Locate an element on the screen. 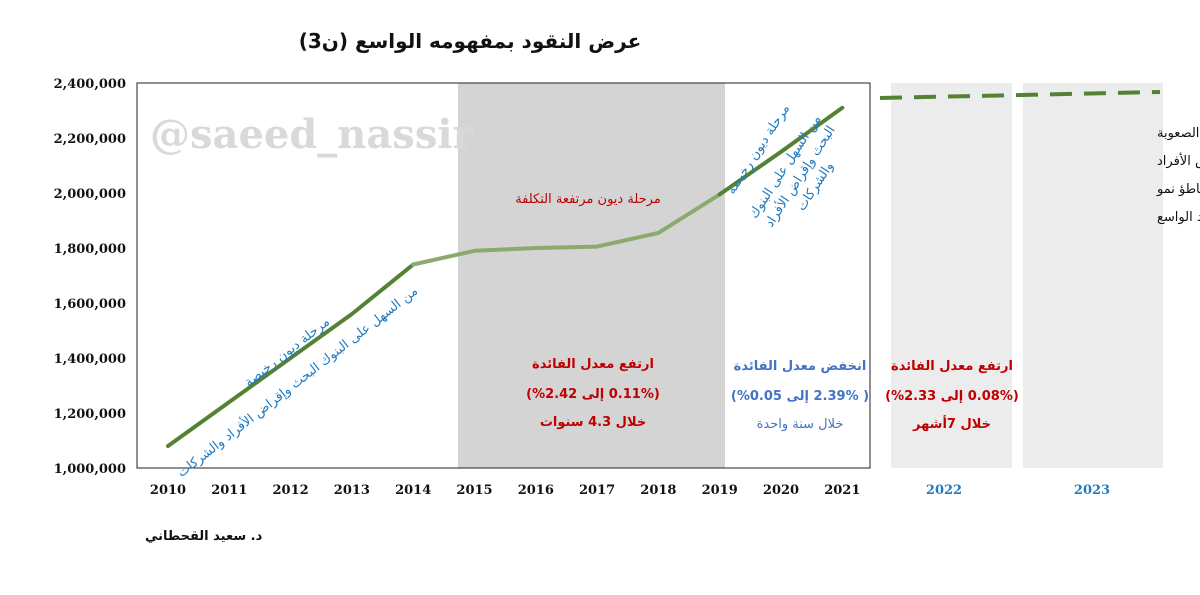 The image size is (1200, 595). y-tick-label: 1,800,000 is located at coordinates (90, 249).